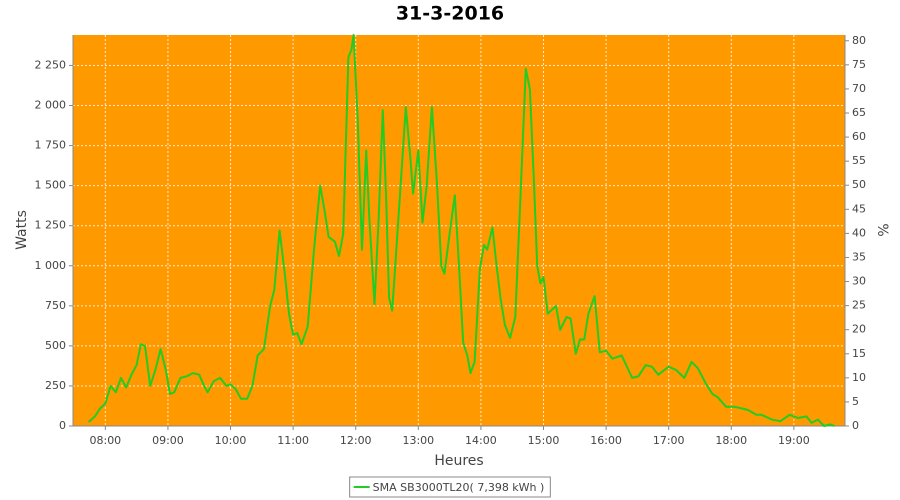  I want to click on y-tick-label: 750, so click(55, 305).